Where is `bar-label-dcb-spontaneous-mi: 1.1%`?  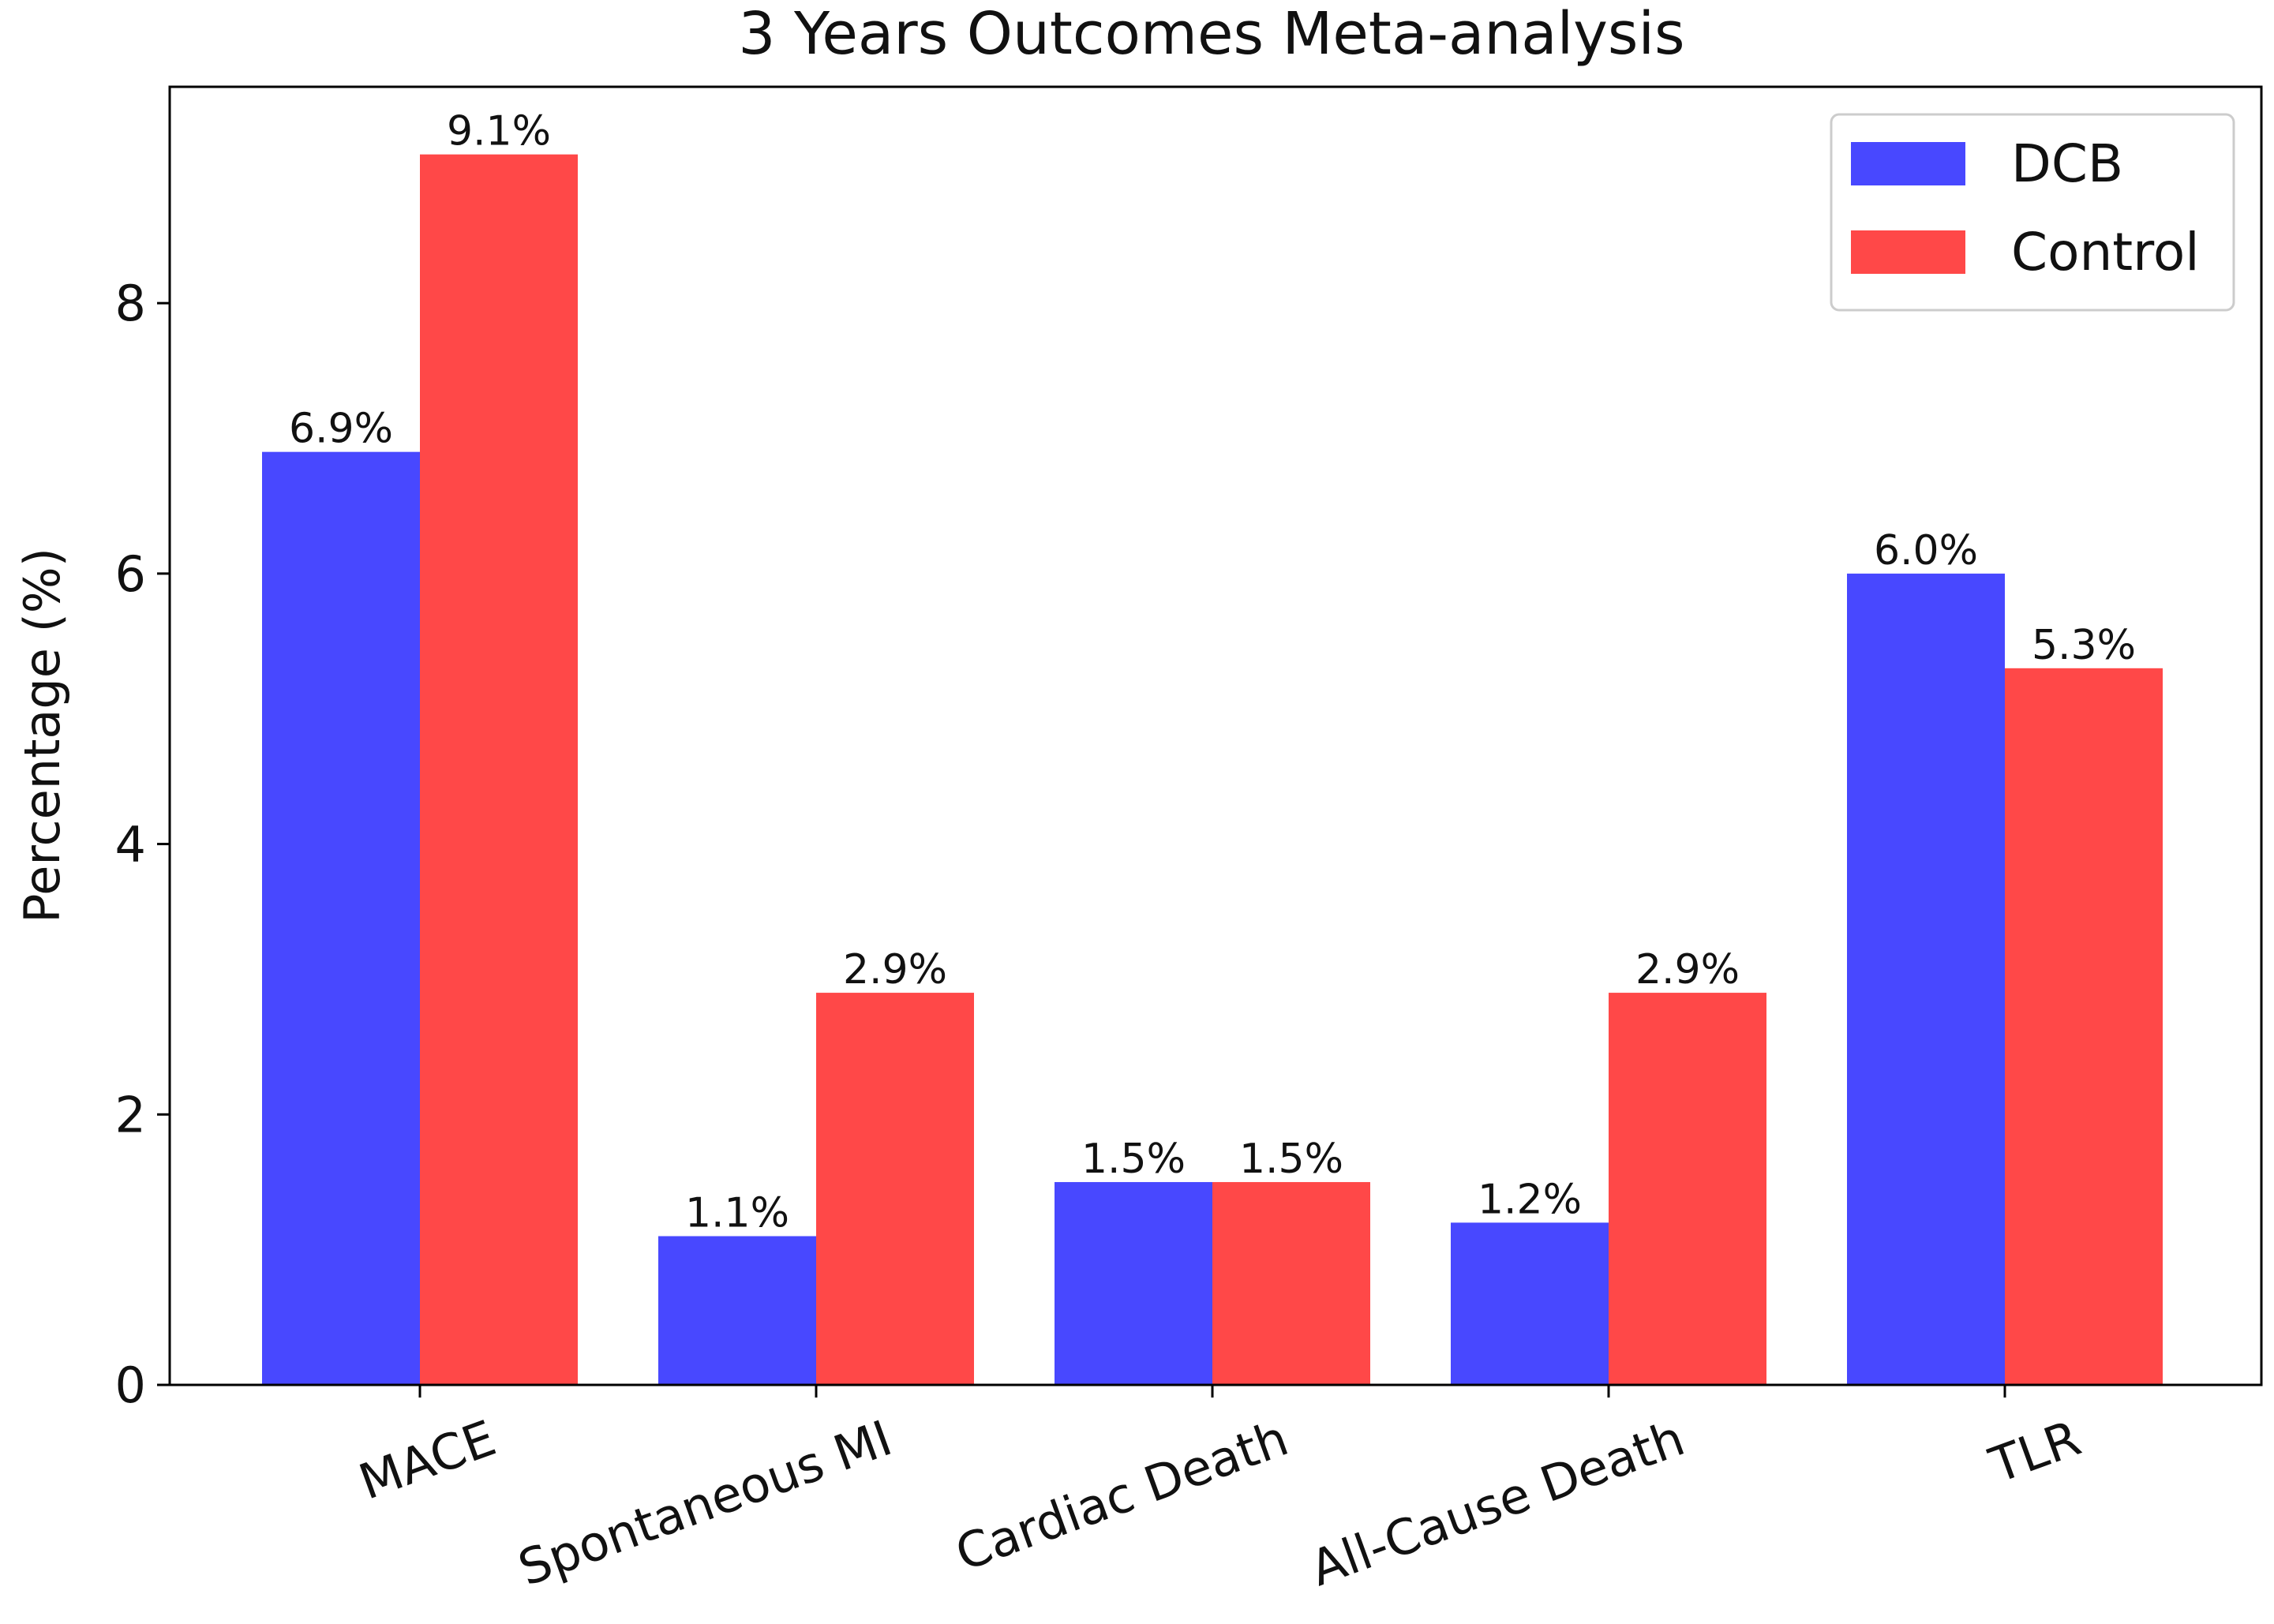
bar-label-dcb-spontaneous-mi: 1.1% is located at coordinates (737, 1213).